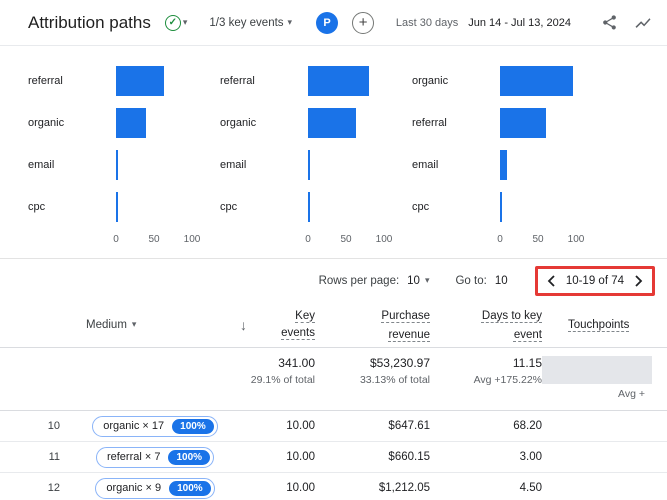 The image size is (667, 500). Describe the element at coordinates (639, 281) in the screenshot. I see `chevron-right-icon` at that location.